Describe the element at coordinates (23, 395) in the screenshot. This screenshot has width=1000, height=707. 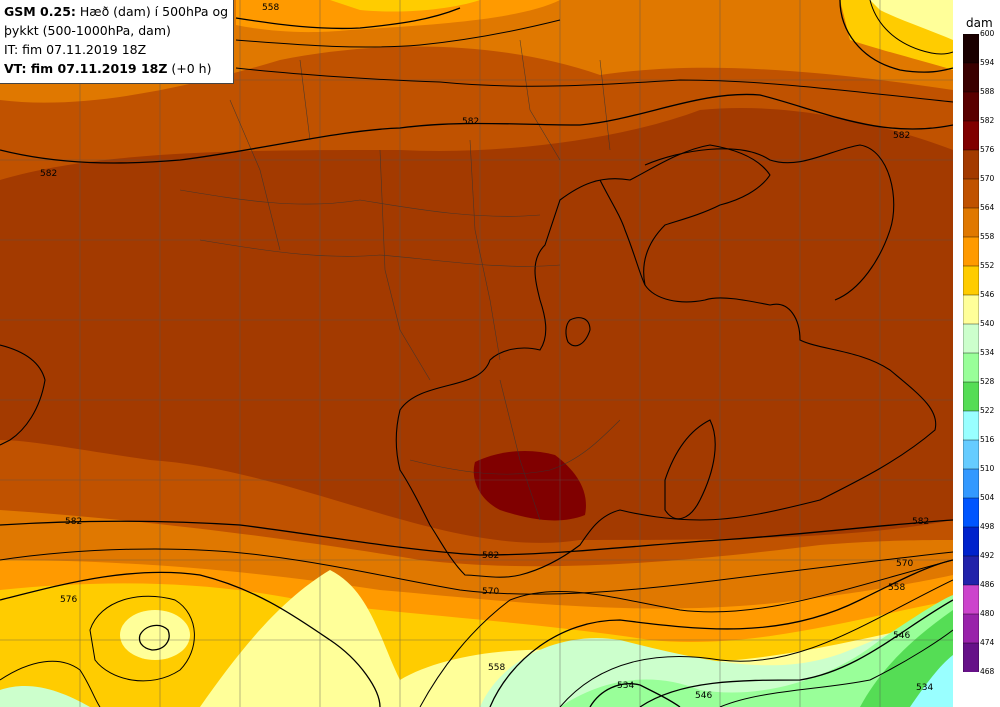
I see `coast-south-america` at that location.